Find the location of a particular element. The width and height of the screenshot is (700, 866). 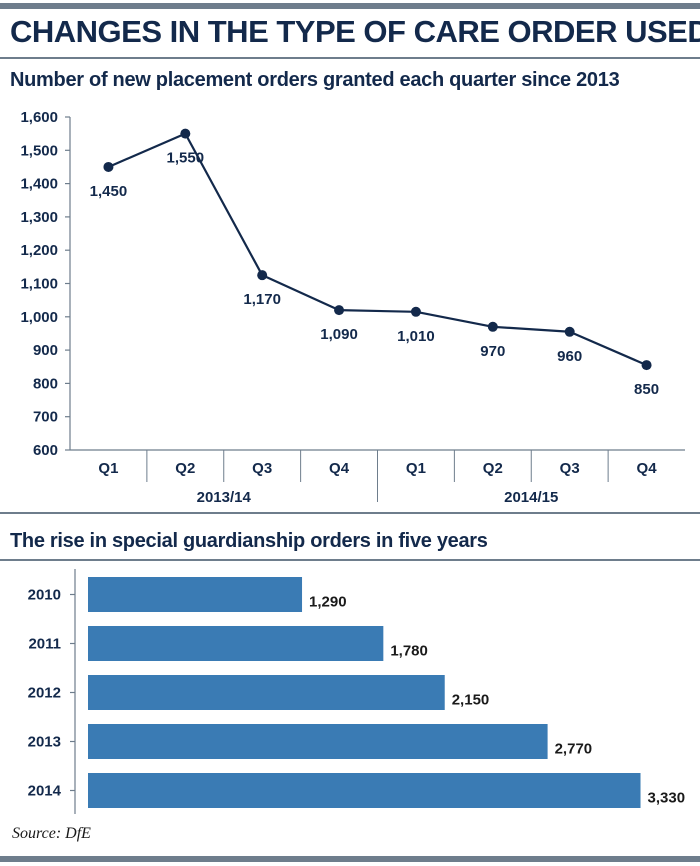

y-tick-label: 1,000 is located at coordinates (39, 317).